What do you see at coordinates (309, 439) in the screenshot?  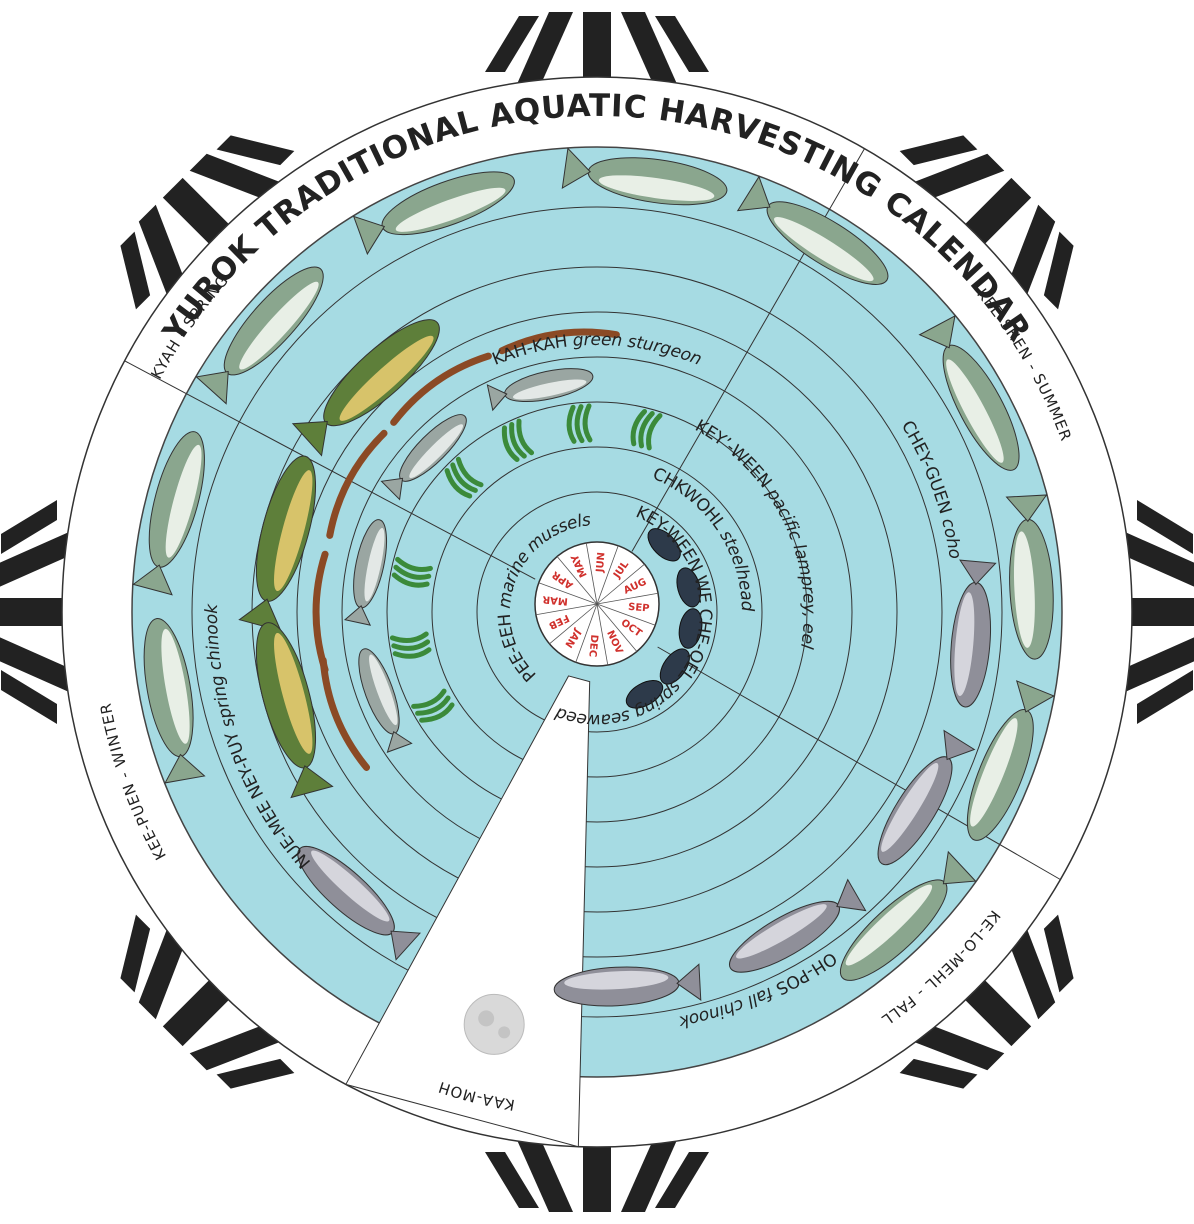 I see `sturgeon-tail` at bounding box center [309, 439].